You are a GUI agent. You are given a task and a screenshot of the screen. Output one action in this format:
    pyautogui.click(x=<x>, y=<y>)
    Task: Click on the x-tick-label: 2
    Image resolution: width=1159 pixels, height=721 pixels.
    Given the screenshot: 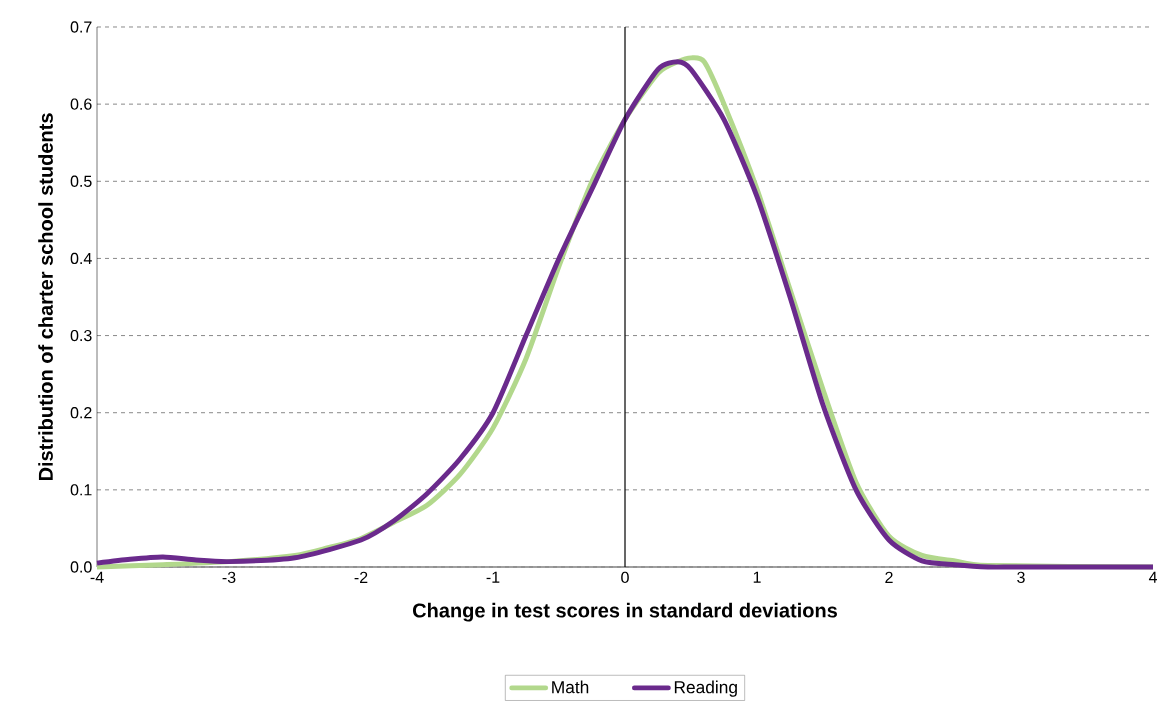 What is the action you would take?
    pyautogui.click(x=889, y=577)
    